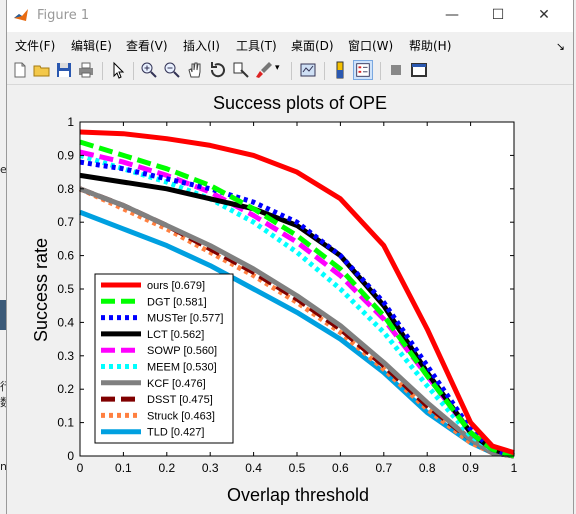 This screenshot has width=576, height=514. What do you see at coordinates (176, 286) in the screenshot?
I see `legend-label: ours [0.679]` at bounding box center [176, 286].